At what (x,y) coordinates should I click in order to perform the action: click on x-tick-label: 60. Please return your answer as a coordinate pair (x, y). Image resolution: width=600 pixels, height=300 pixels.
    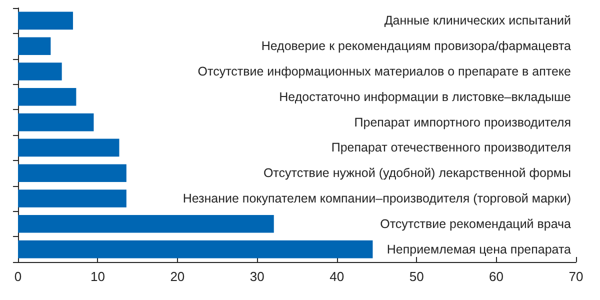
    Looking at the image, I should click on (496, 276).